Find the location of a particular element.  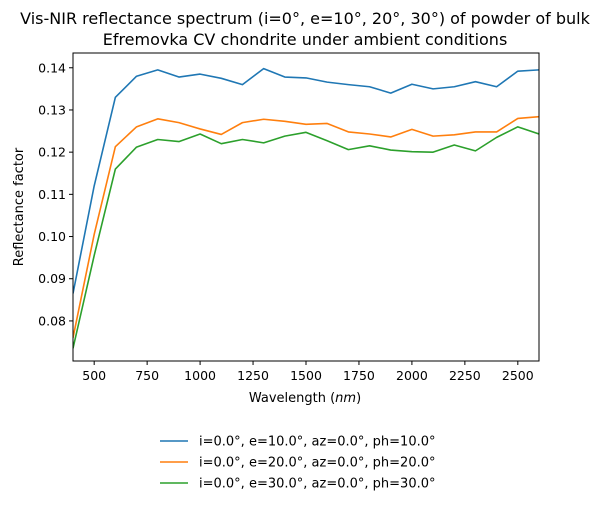

x-tick-label: 500 is located at coordinates (94, 375).